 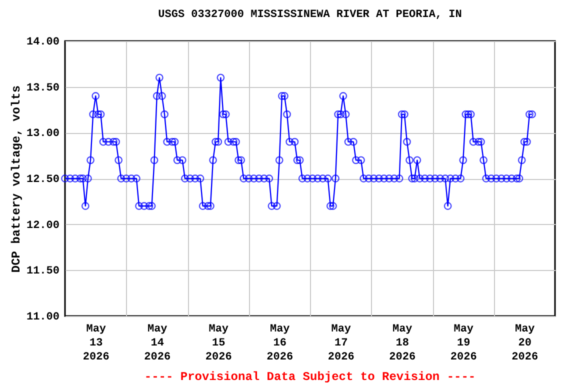 I want to click on y-tick-label: 12.00, so click(x=43, y=226).